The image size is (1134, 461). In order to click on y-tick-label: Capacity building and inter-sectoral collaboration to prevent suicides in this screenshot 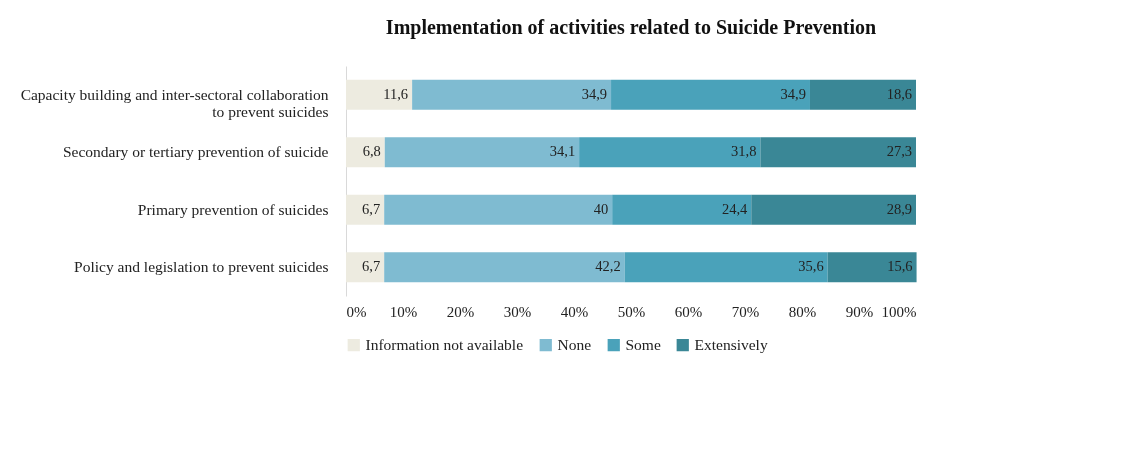, I will do `click(174, 103)`.